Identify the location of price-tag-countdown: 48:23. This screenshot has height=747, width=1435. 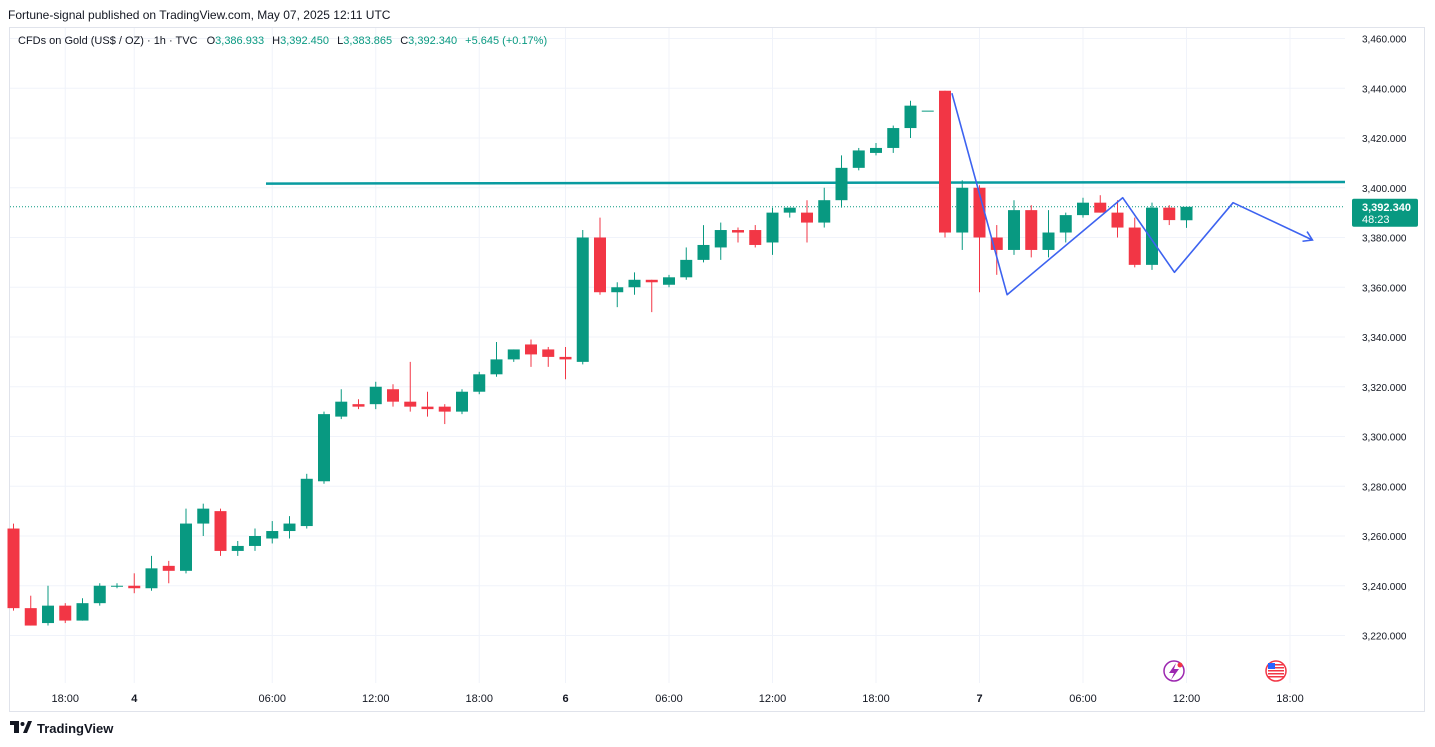
(1376, 220).